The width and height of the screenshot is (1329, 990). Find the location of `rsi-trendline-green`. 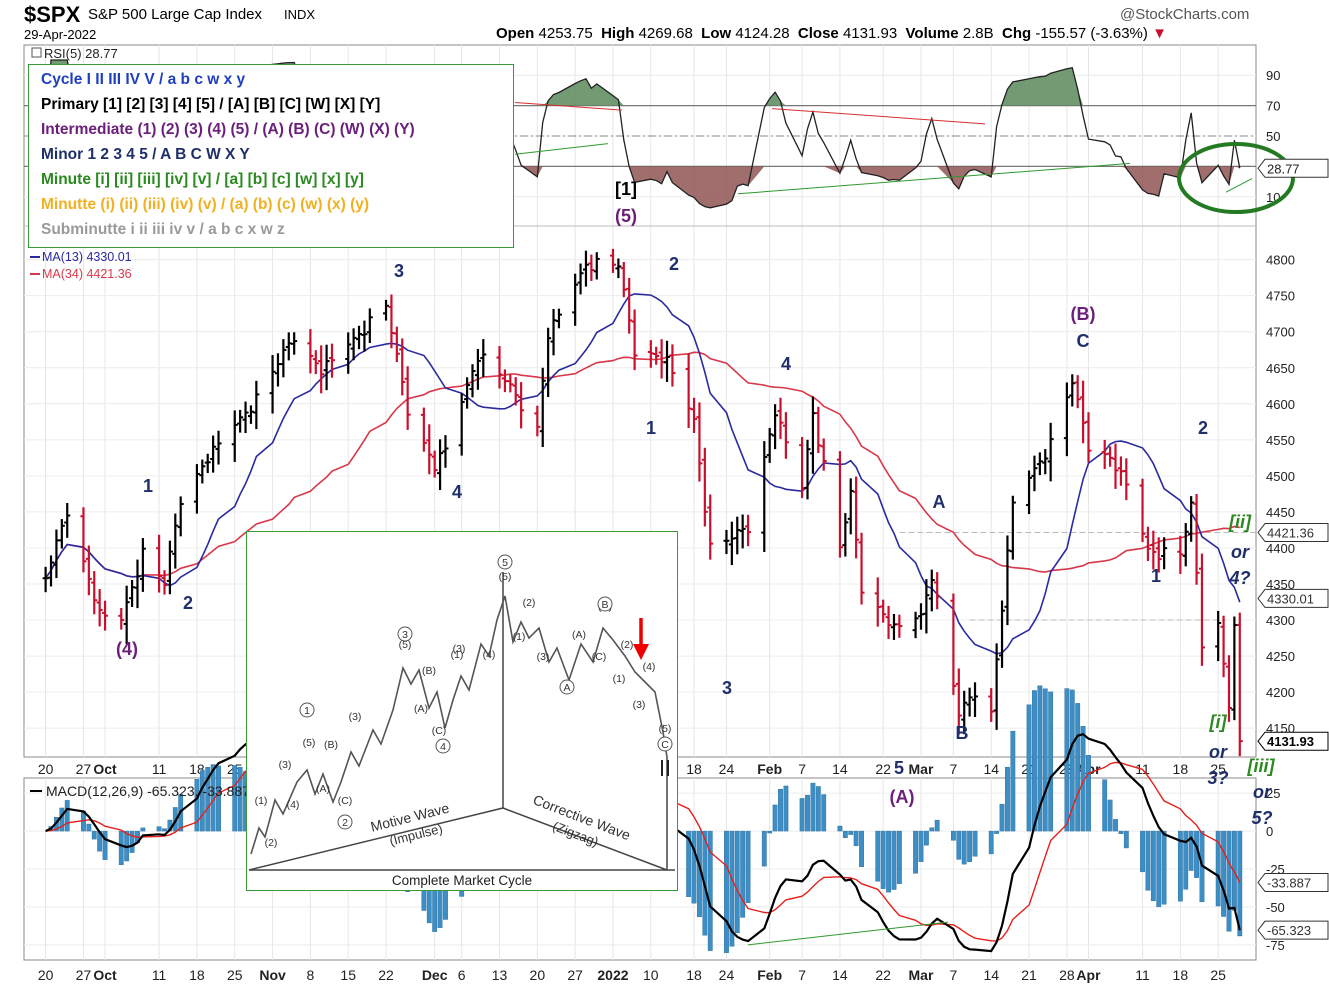

rsi-trendline-green is located at coordinates (561, 149).